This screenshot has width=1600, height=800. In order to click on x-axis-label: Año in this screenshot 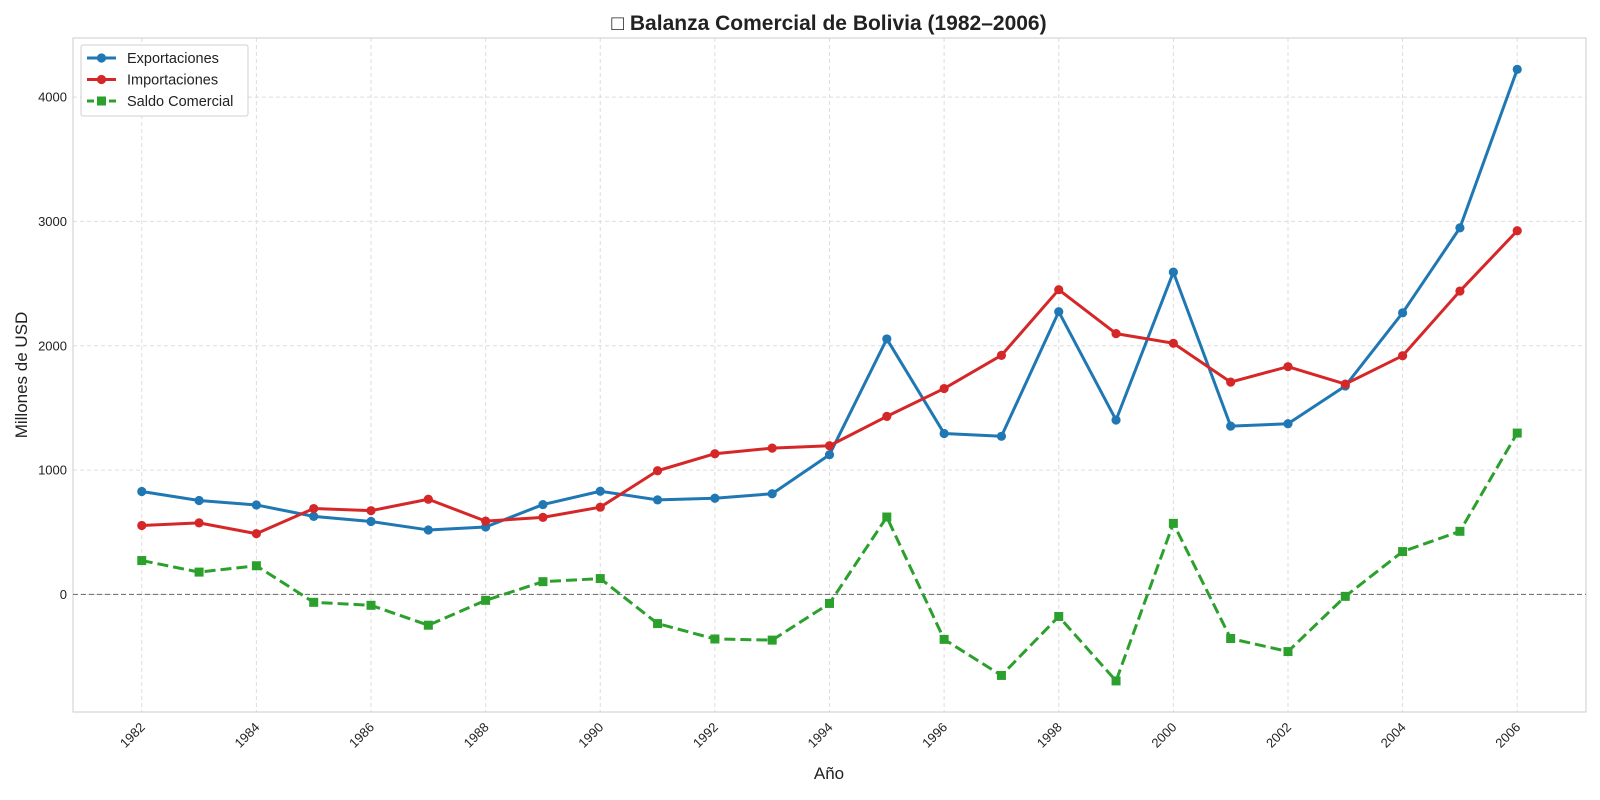, I will do `click(829, 773)`.